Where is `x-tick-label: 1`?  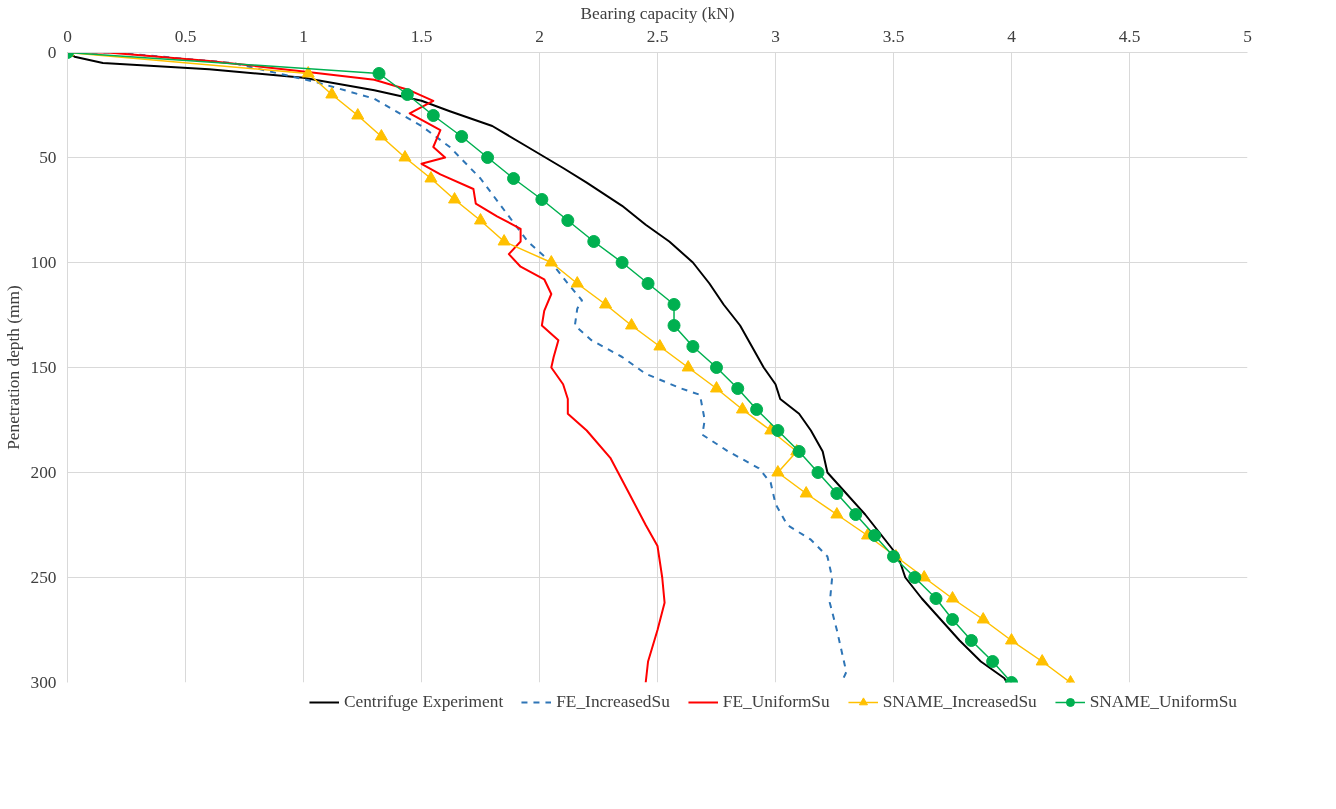 x-tick-label: 1 is located at coordinates (303, 36).